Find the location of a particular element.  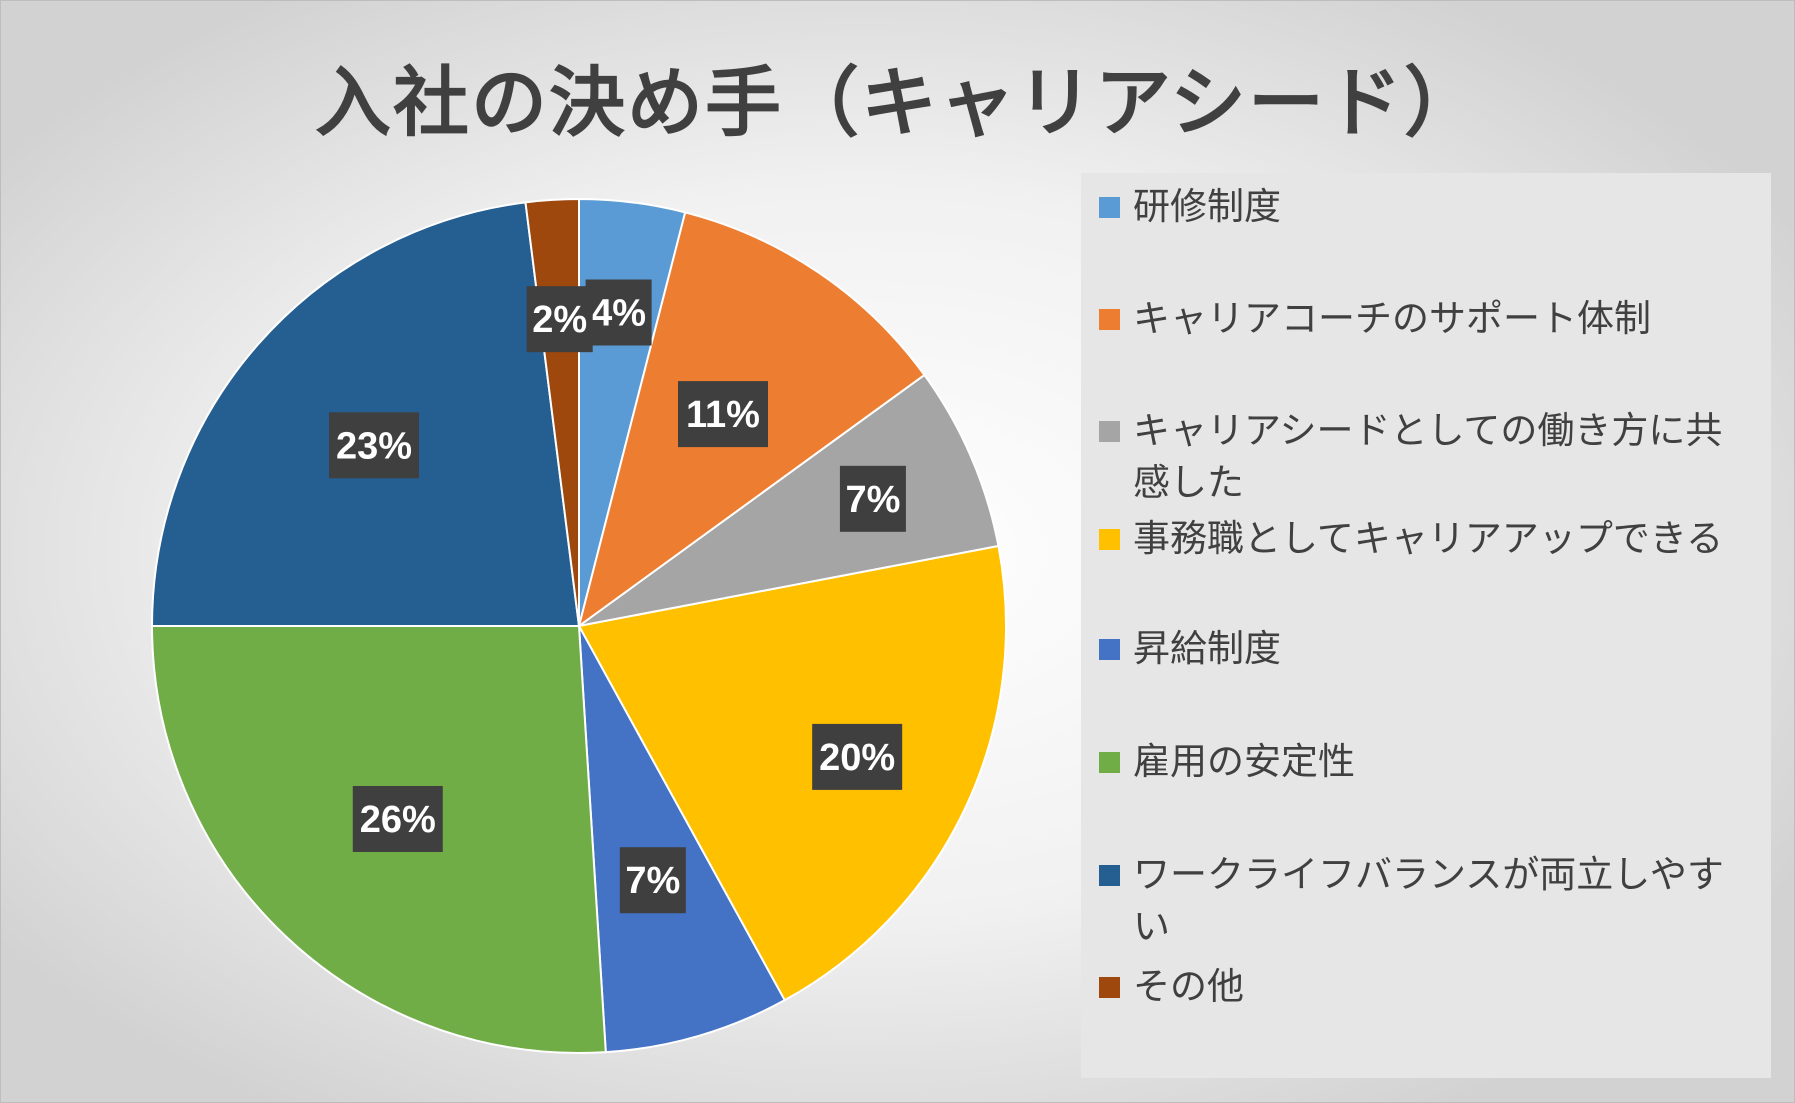

legend-item-2: キャリアコーチのサポート体制 is located at coordinates (1429, 319).